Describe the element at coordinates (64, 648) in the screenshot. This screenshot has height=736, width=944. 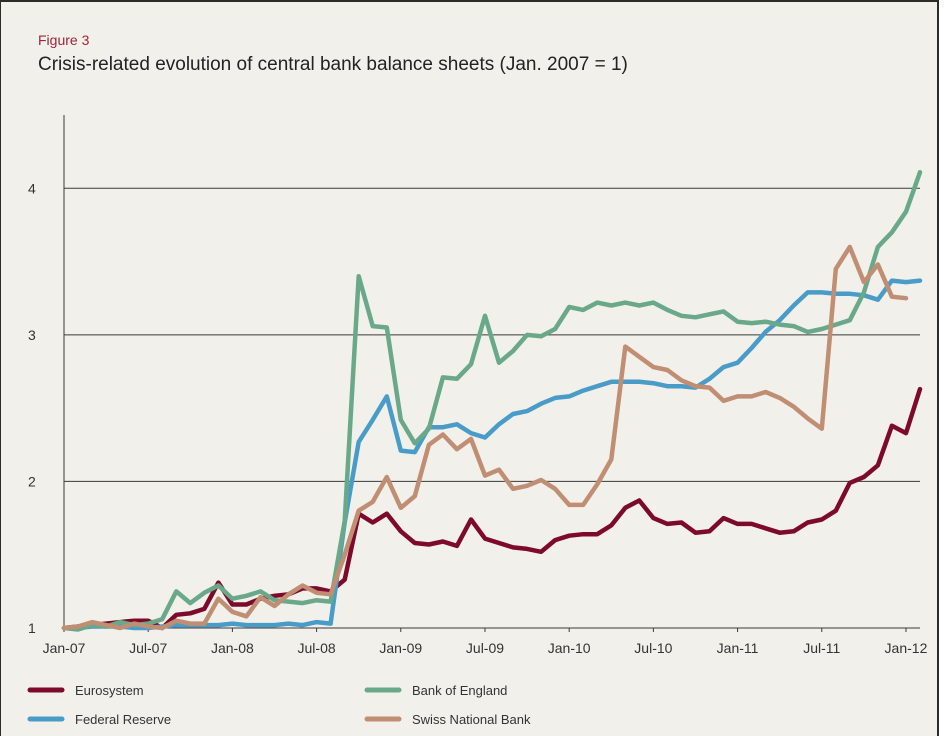
I see `x-tick-label: Jan-07` at that location.